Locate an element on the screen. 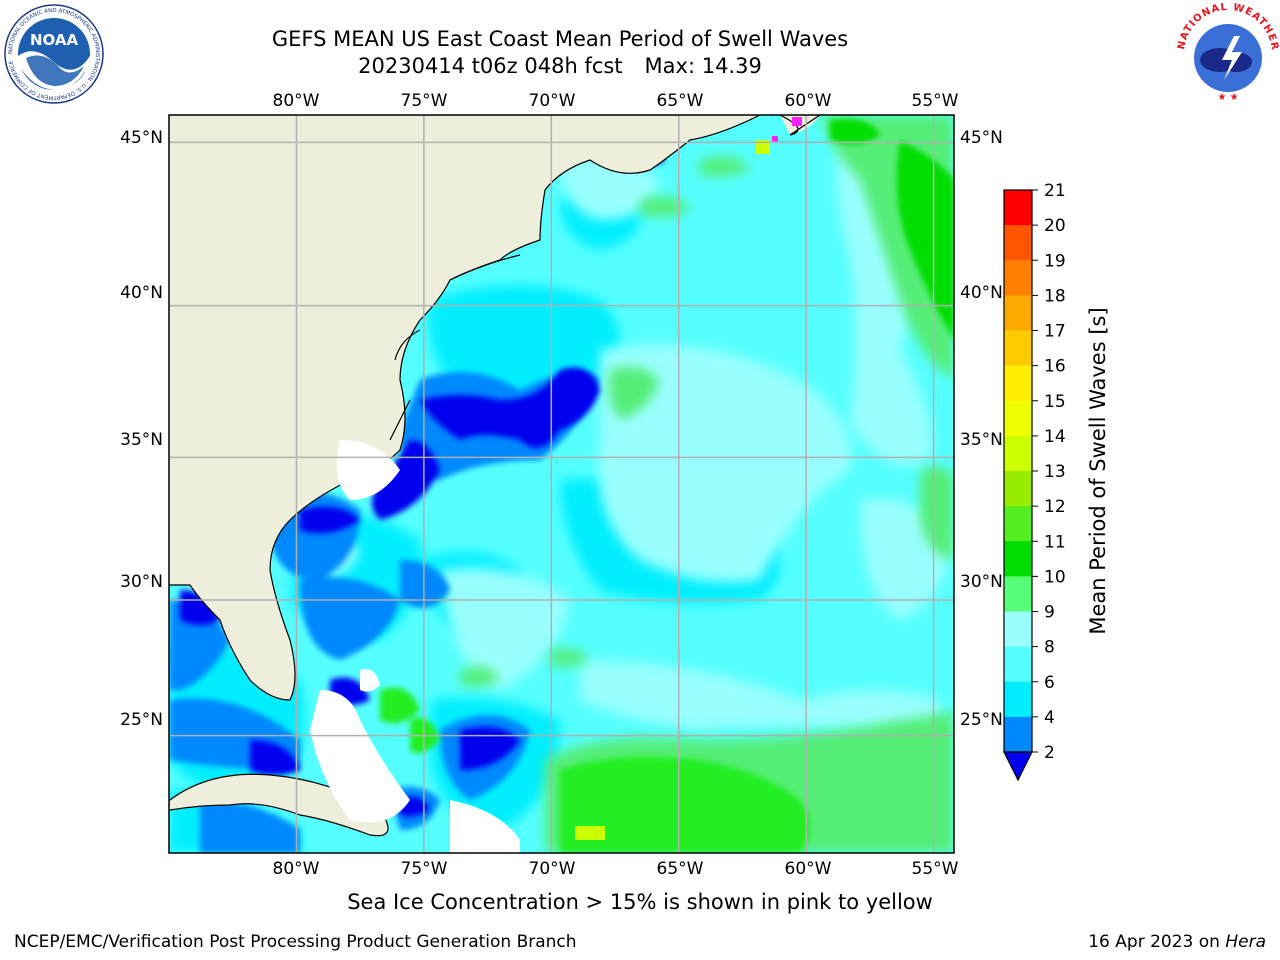  lon-label-bottom: 60°W is located at coordinates (808, 869).